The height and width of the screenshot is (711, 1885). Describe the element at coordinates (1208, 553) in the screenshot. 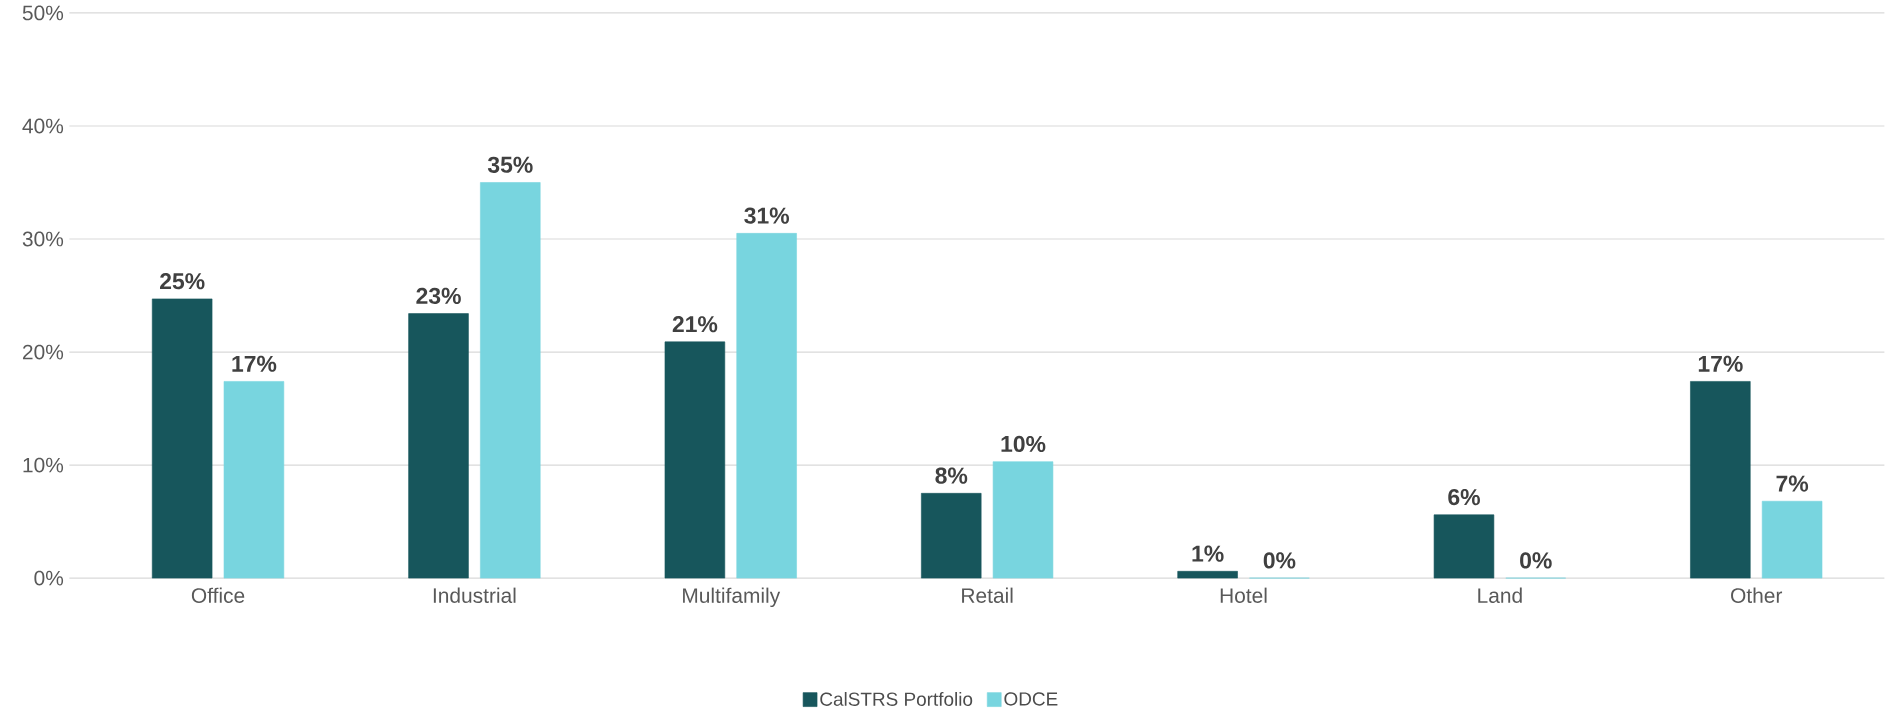

I see `data-label: 1%` at that location.